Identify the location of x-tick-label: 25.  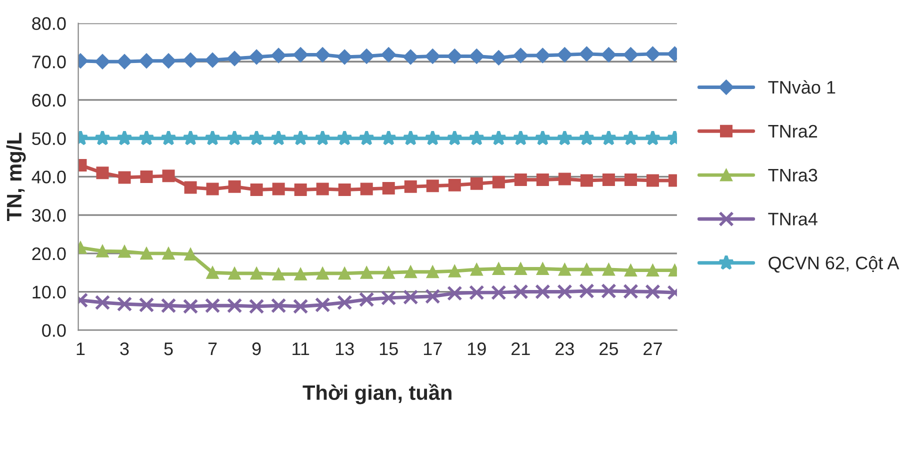
(609, 349).